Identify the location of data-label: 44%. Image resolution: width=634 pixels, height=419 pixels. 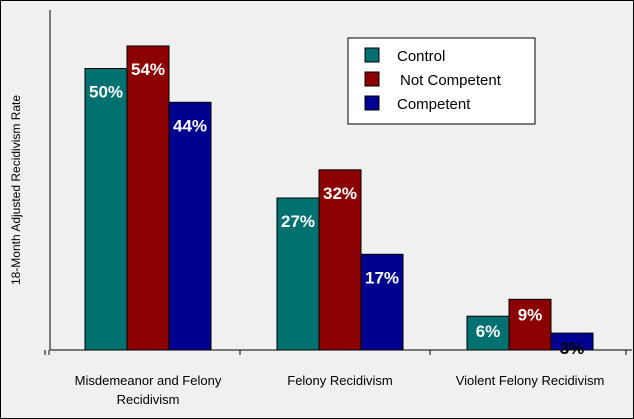
(190, 125).